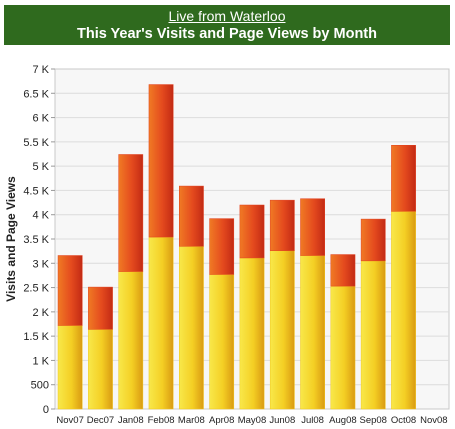 This screenshot has width=455, height=429. What do you see at coordinates (282, 420) in the screenshot?
I see `x-tick-label: Jun08` at bounding box center [282, 420].